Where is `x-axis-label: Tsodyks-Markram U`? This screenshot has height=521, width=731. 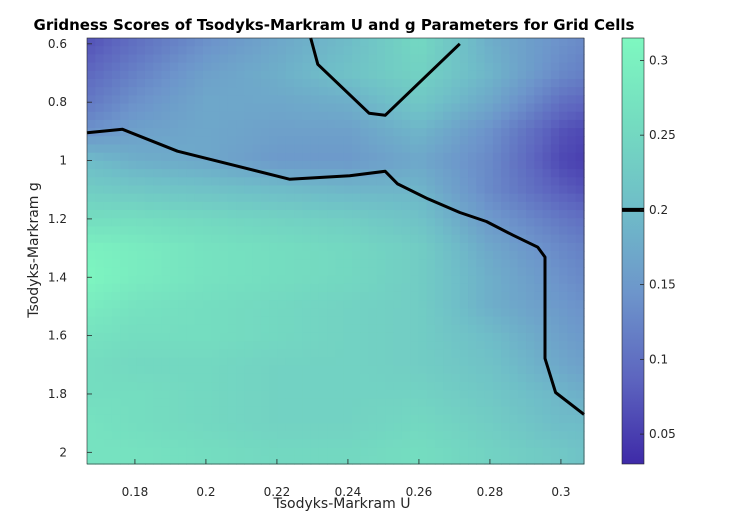 x-axis-label: Tsodyks-Markram U is located at coordinates (342, 504).